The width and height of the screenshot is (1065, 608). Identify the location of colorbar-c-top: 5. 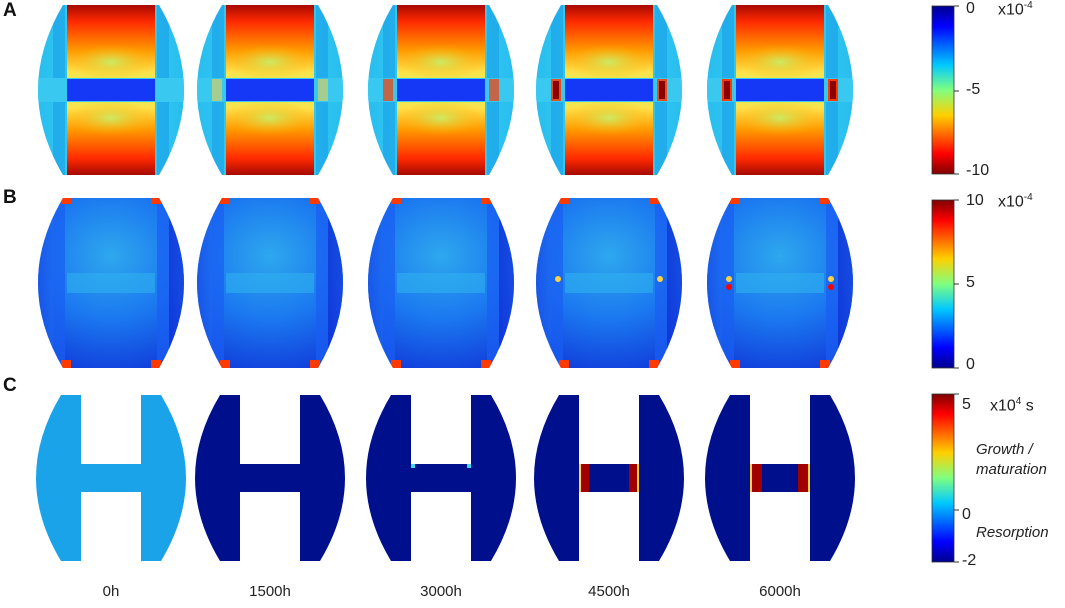
(966, 404).